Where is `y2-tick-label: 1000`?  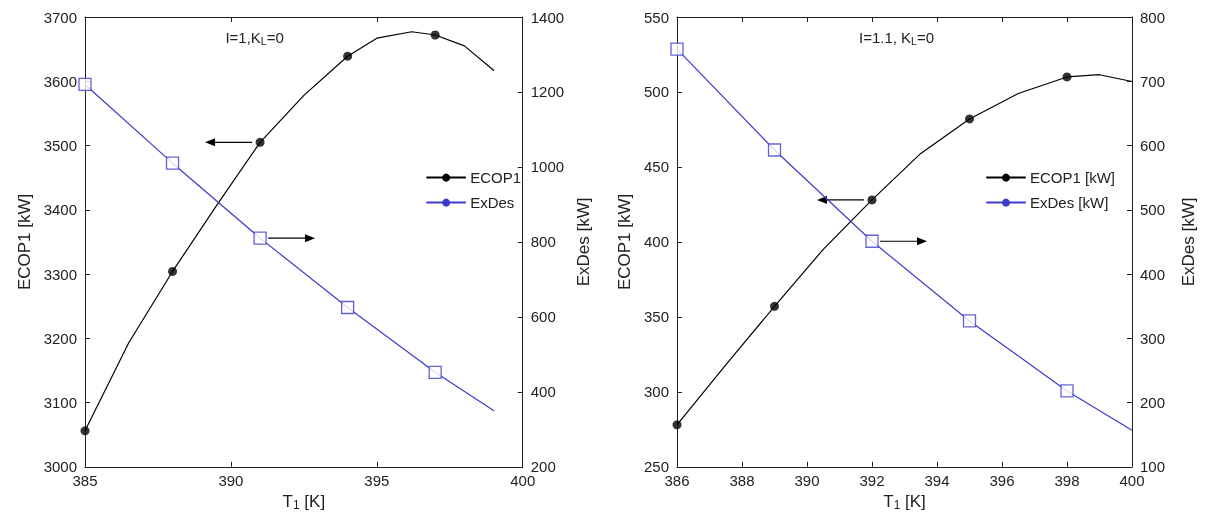 y2-tick-label: 1000 is located at coordinates (547, 167).